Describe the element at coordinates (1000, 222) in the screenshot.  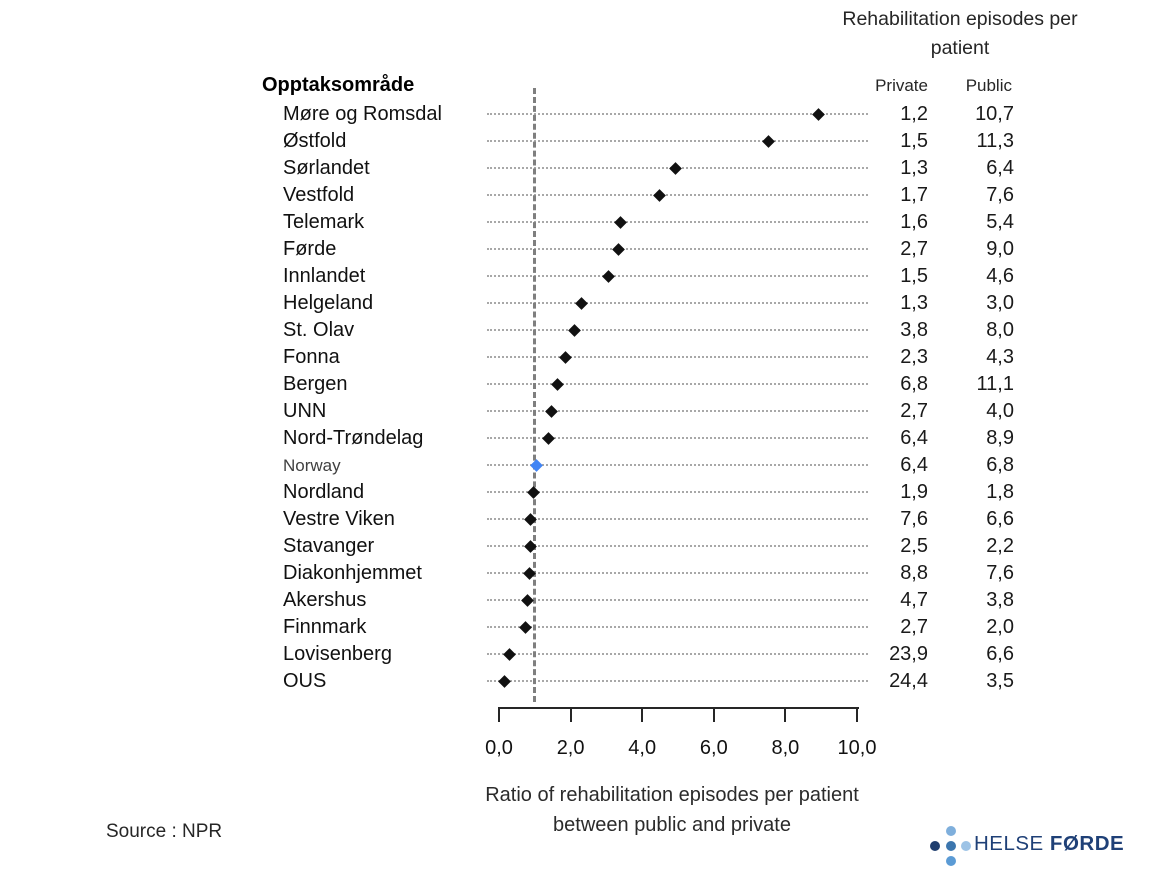
I see `value-public: 5,4` at that location.